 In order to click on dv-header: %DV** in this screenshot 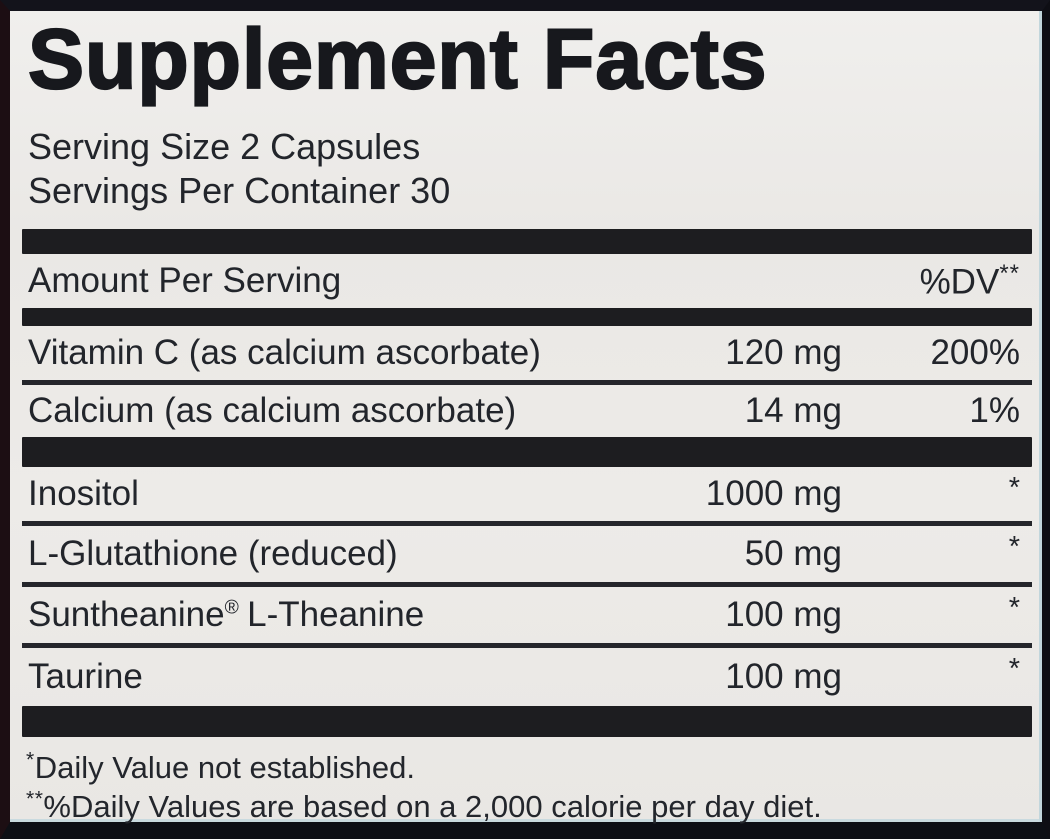, I will do `click(931, 281)`.